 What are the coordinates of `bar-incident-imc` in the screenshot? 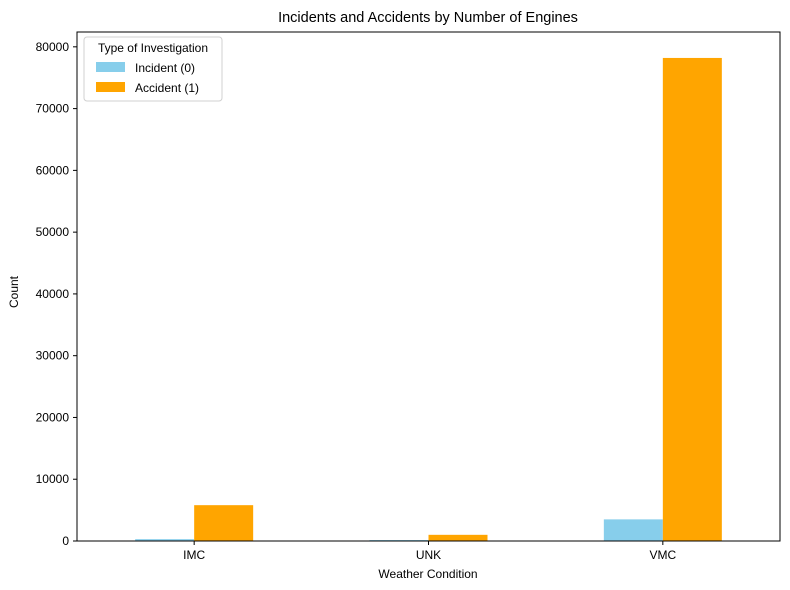 It's located at (165, 540).